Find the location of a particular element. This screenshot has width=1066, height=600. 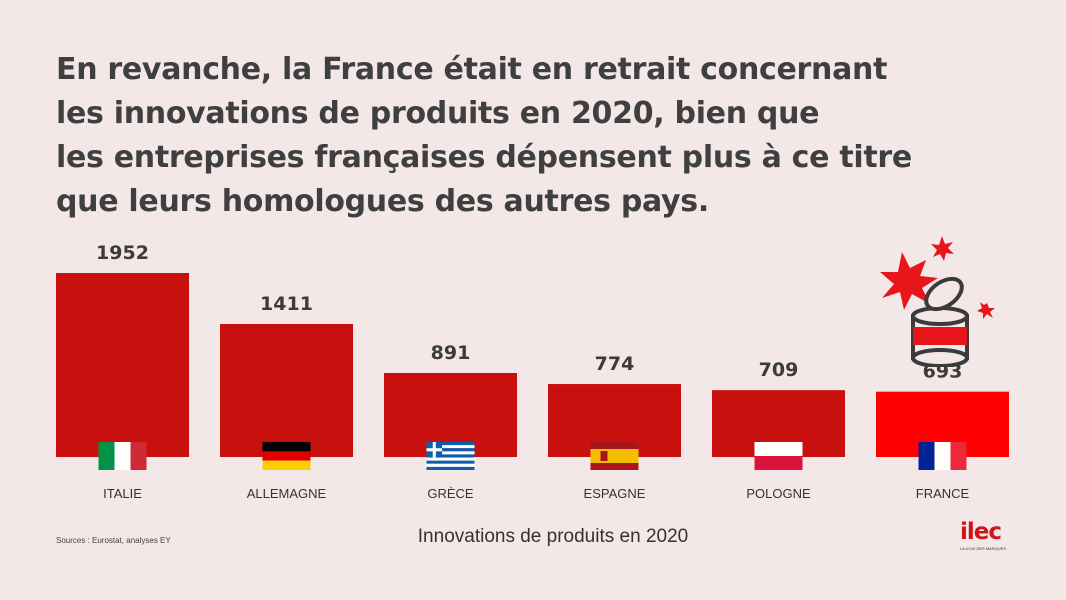

poland-flag-icon is located at coordinates (778, 456).